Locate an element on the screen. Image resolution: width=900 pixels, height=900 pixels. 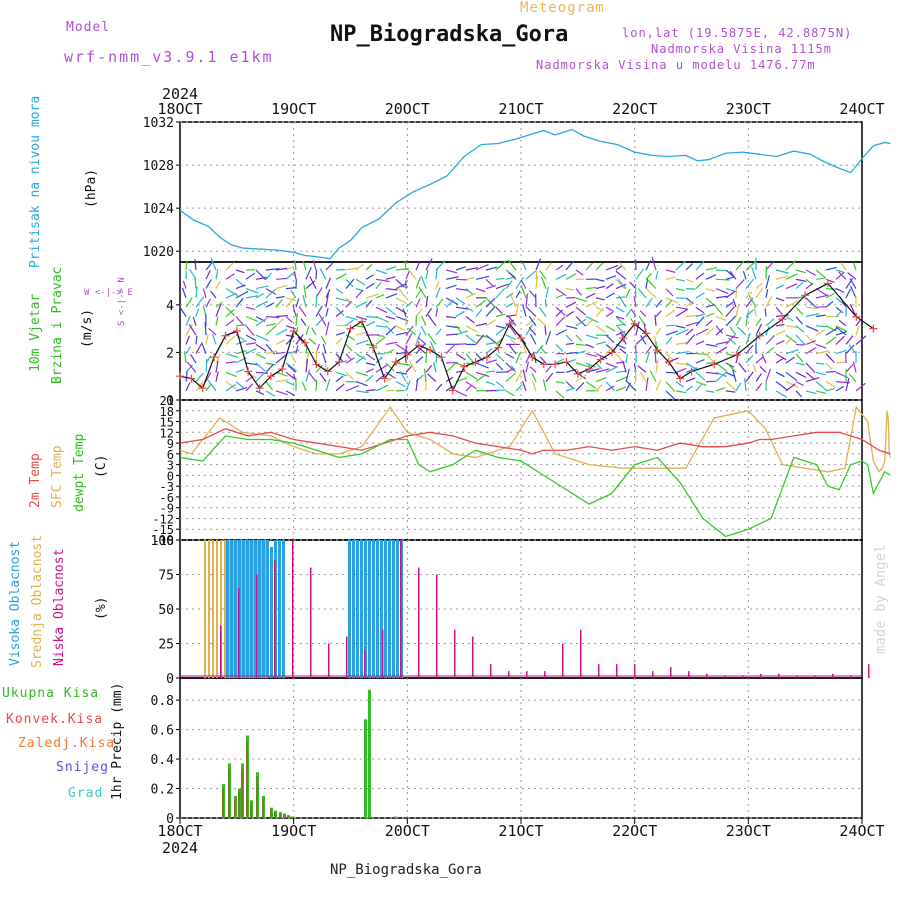
wind-title-2: Brzina i Pravac is located at coordinates (57, 325).